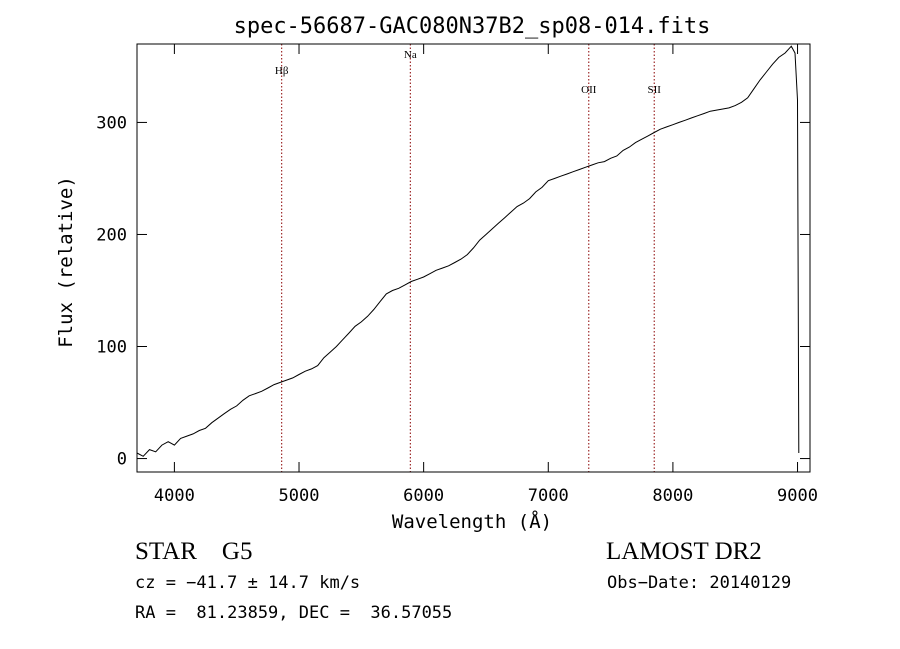 The width and height of the screenshot is (900, 649). What do you see at coordinates (548, 496) in the screenshot?
I see `x-tick-label: 7000` at bounding box center [548, 496].